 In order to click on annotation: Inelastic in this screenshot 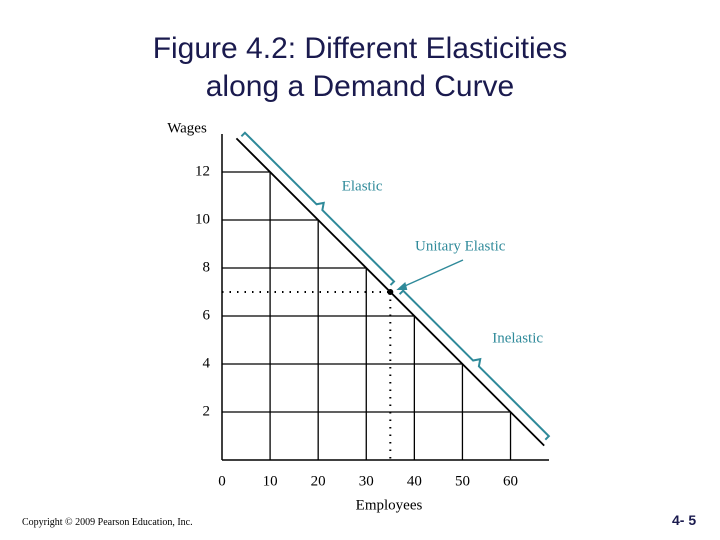, I will do `click(517, 339)`.